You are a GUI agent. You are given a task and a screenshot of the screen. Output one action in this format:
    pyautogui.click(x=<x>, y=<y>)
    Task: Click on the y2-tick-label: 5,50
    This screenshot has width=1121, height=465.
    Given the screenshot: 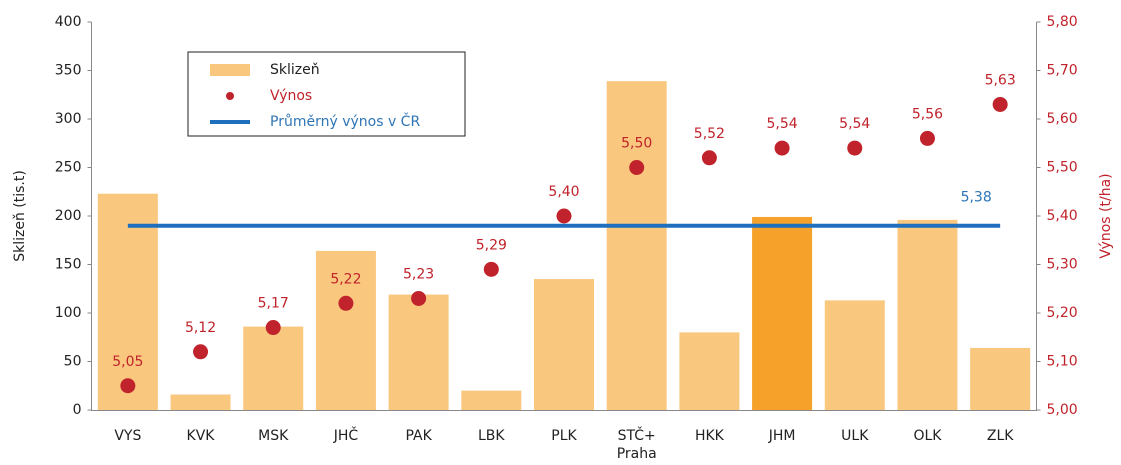 What is the action you would take?
    pyautogui.click(x=1062, y=168)
    